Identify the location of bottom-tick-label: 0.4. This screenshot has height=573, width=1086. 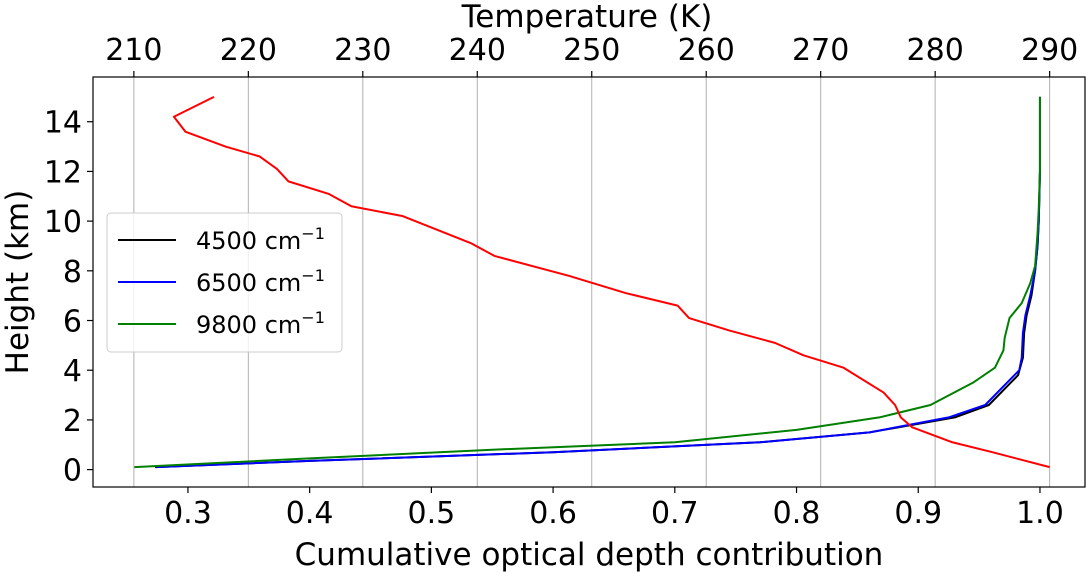
(310, 513).